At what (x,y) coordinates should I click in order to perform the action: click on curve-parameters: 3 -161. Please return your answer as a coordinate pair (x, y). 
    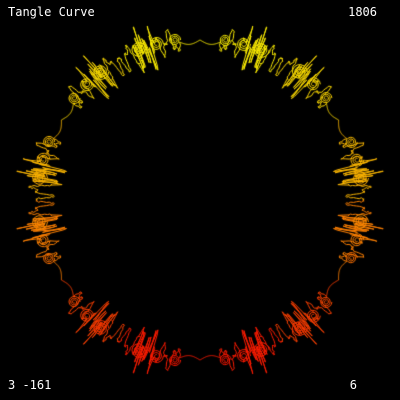
    Looking at the image, I should click on (30, 385).